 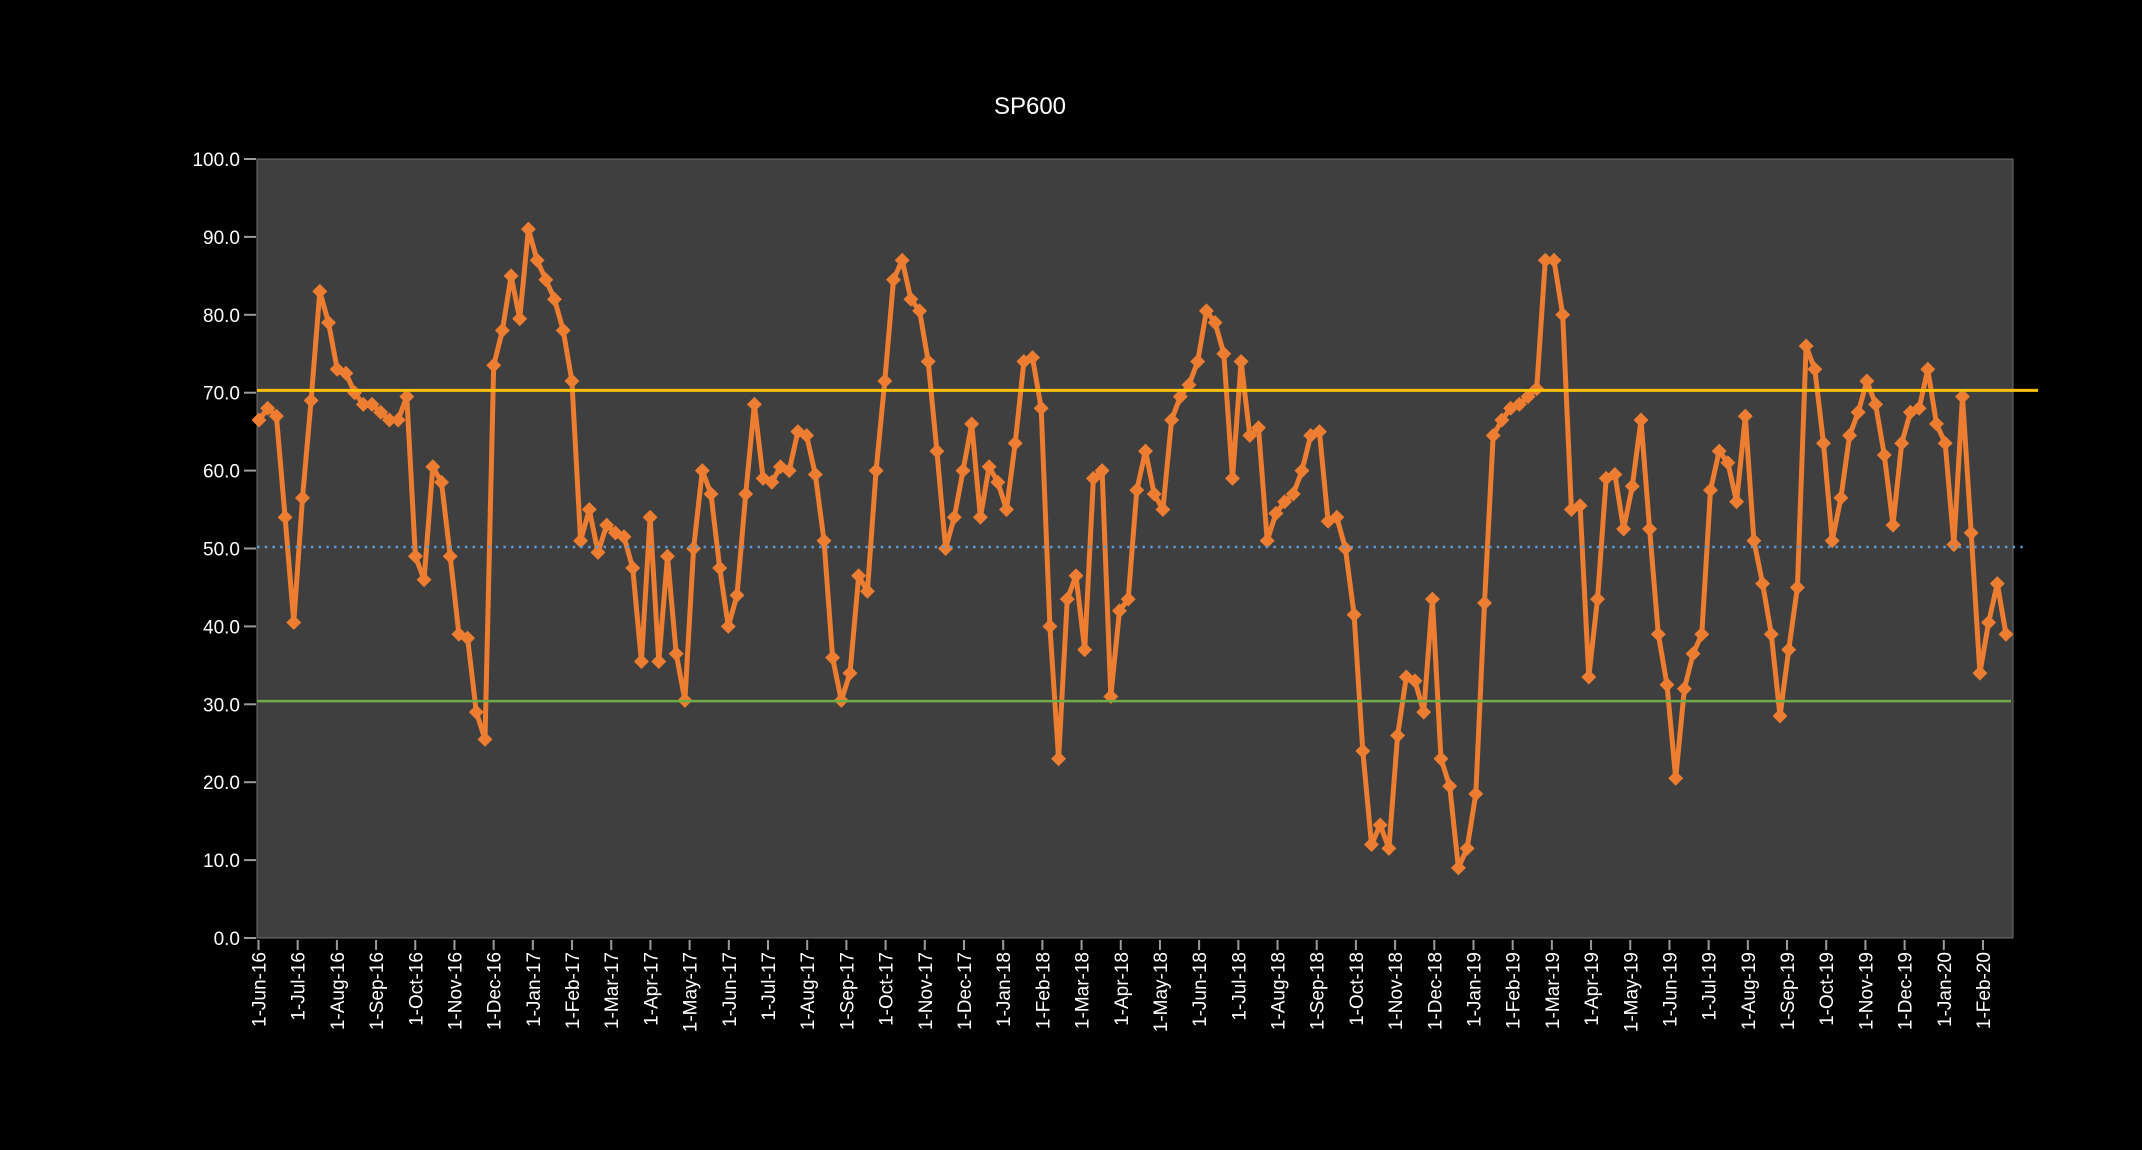 I want to click on x-tick-label: 1-Apr-18, so click(x=1122, y=989).